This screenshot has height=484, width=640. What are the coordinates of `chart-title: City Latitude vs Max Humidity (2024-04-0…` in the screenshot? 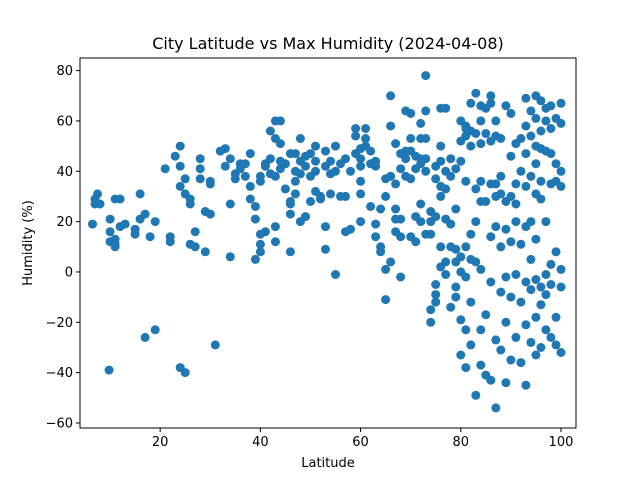 It's located at (328, 43).